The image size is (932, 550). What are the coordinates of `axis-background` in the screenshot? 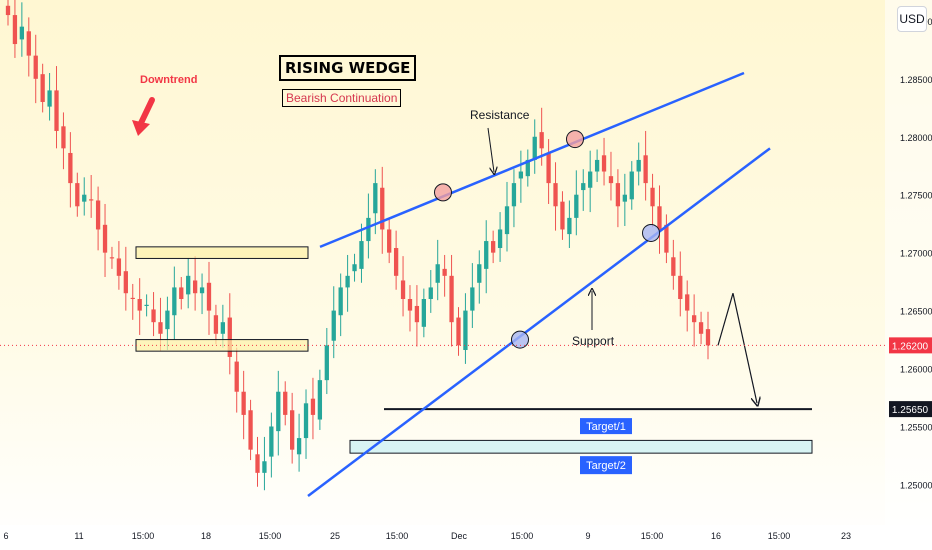 It's located at (908, 262).